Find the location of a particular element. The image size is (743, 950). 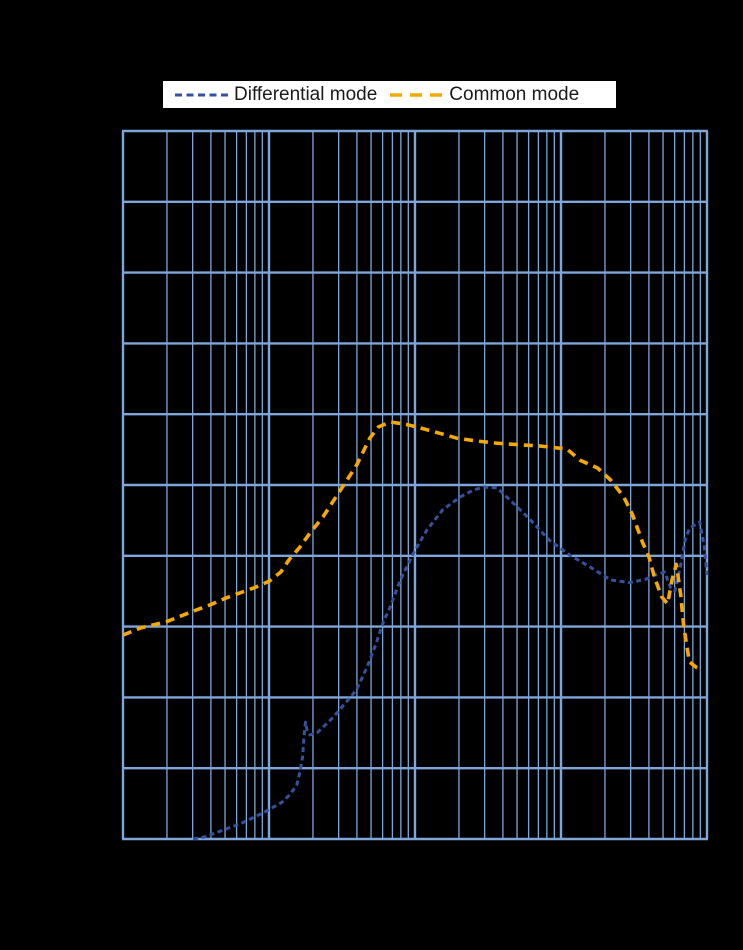

legend-item-common-mode: Common mode is located at coordinates (484, 94).